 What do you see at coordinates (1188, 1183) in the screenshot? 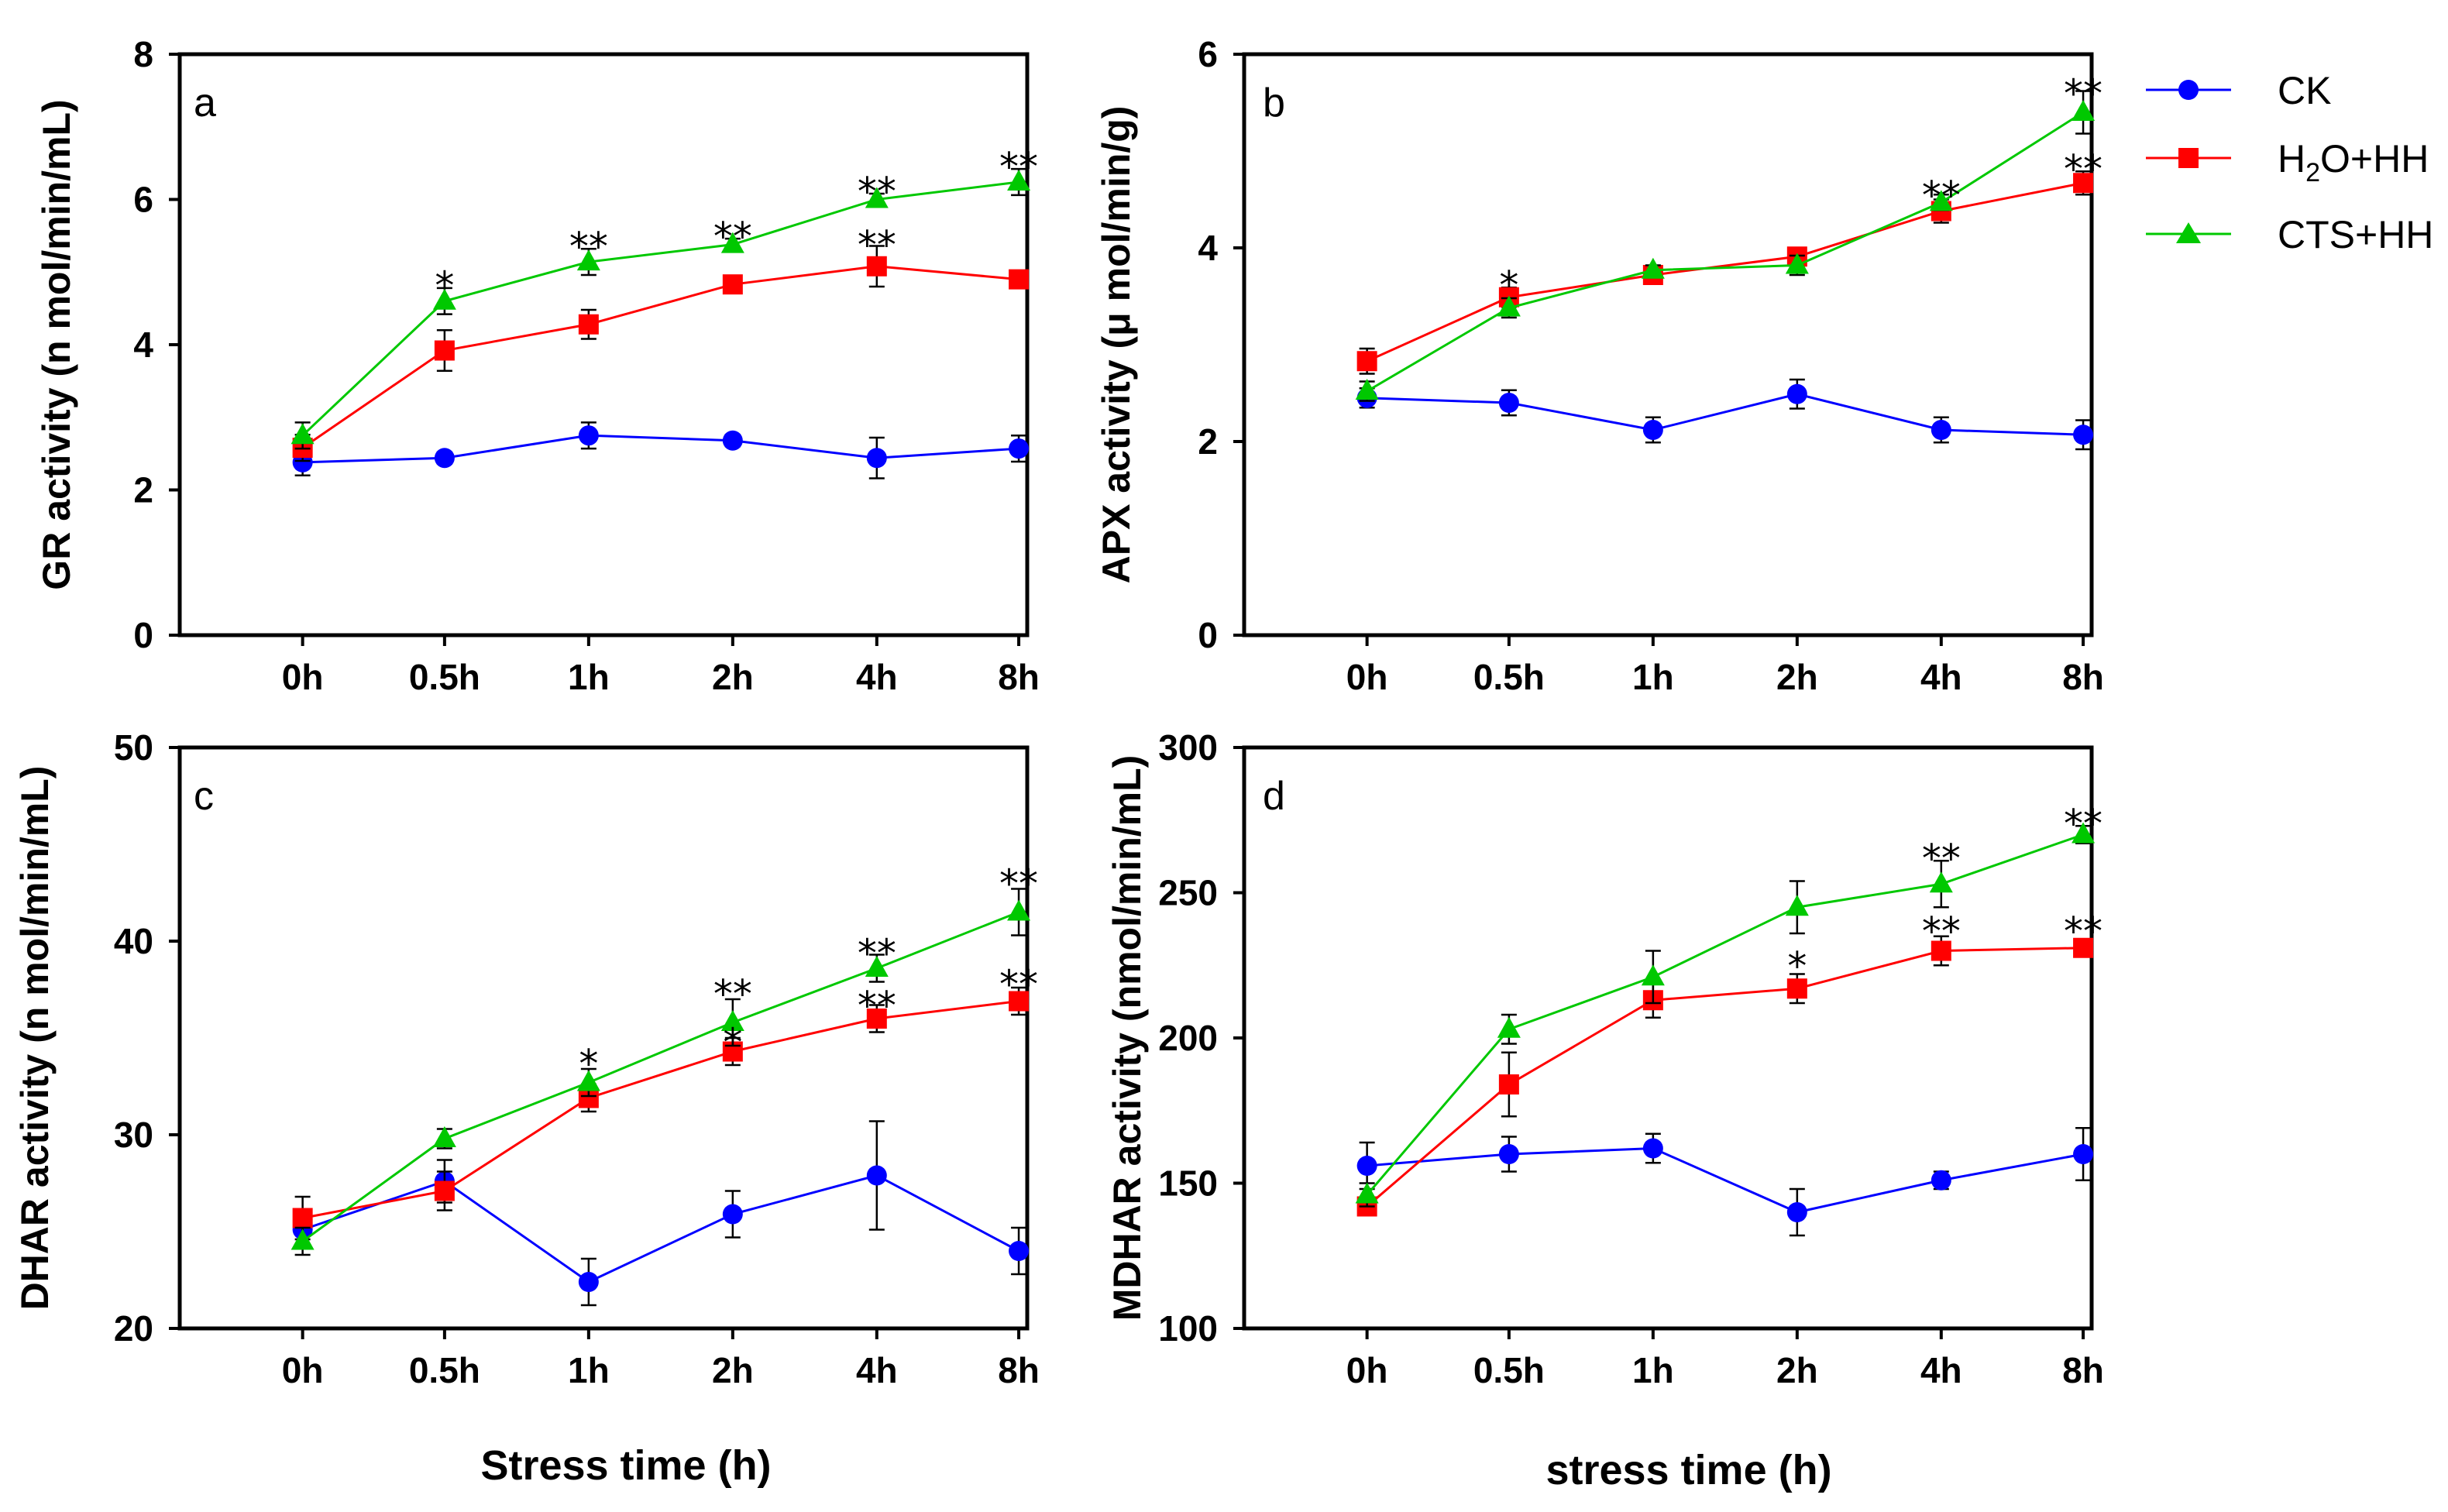
I see `y-tick-label: 150` at bounding box center [1188, 1183].